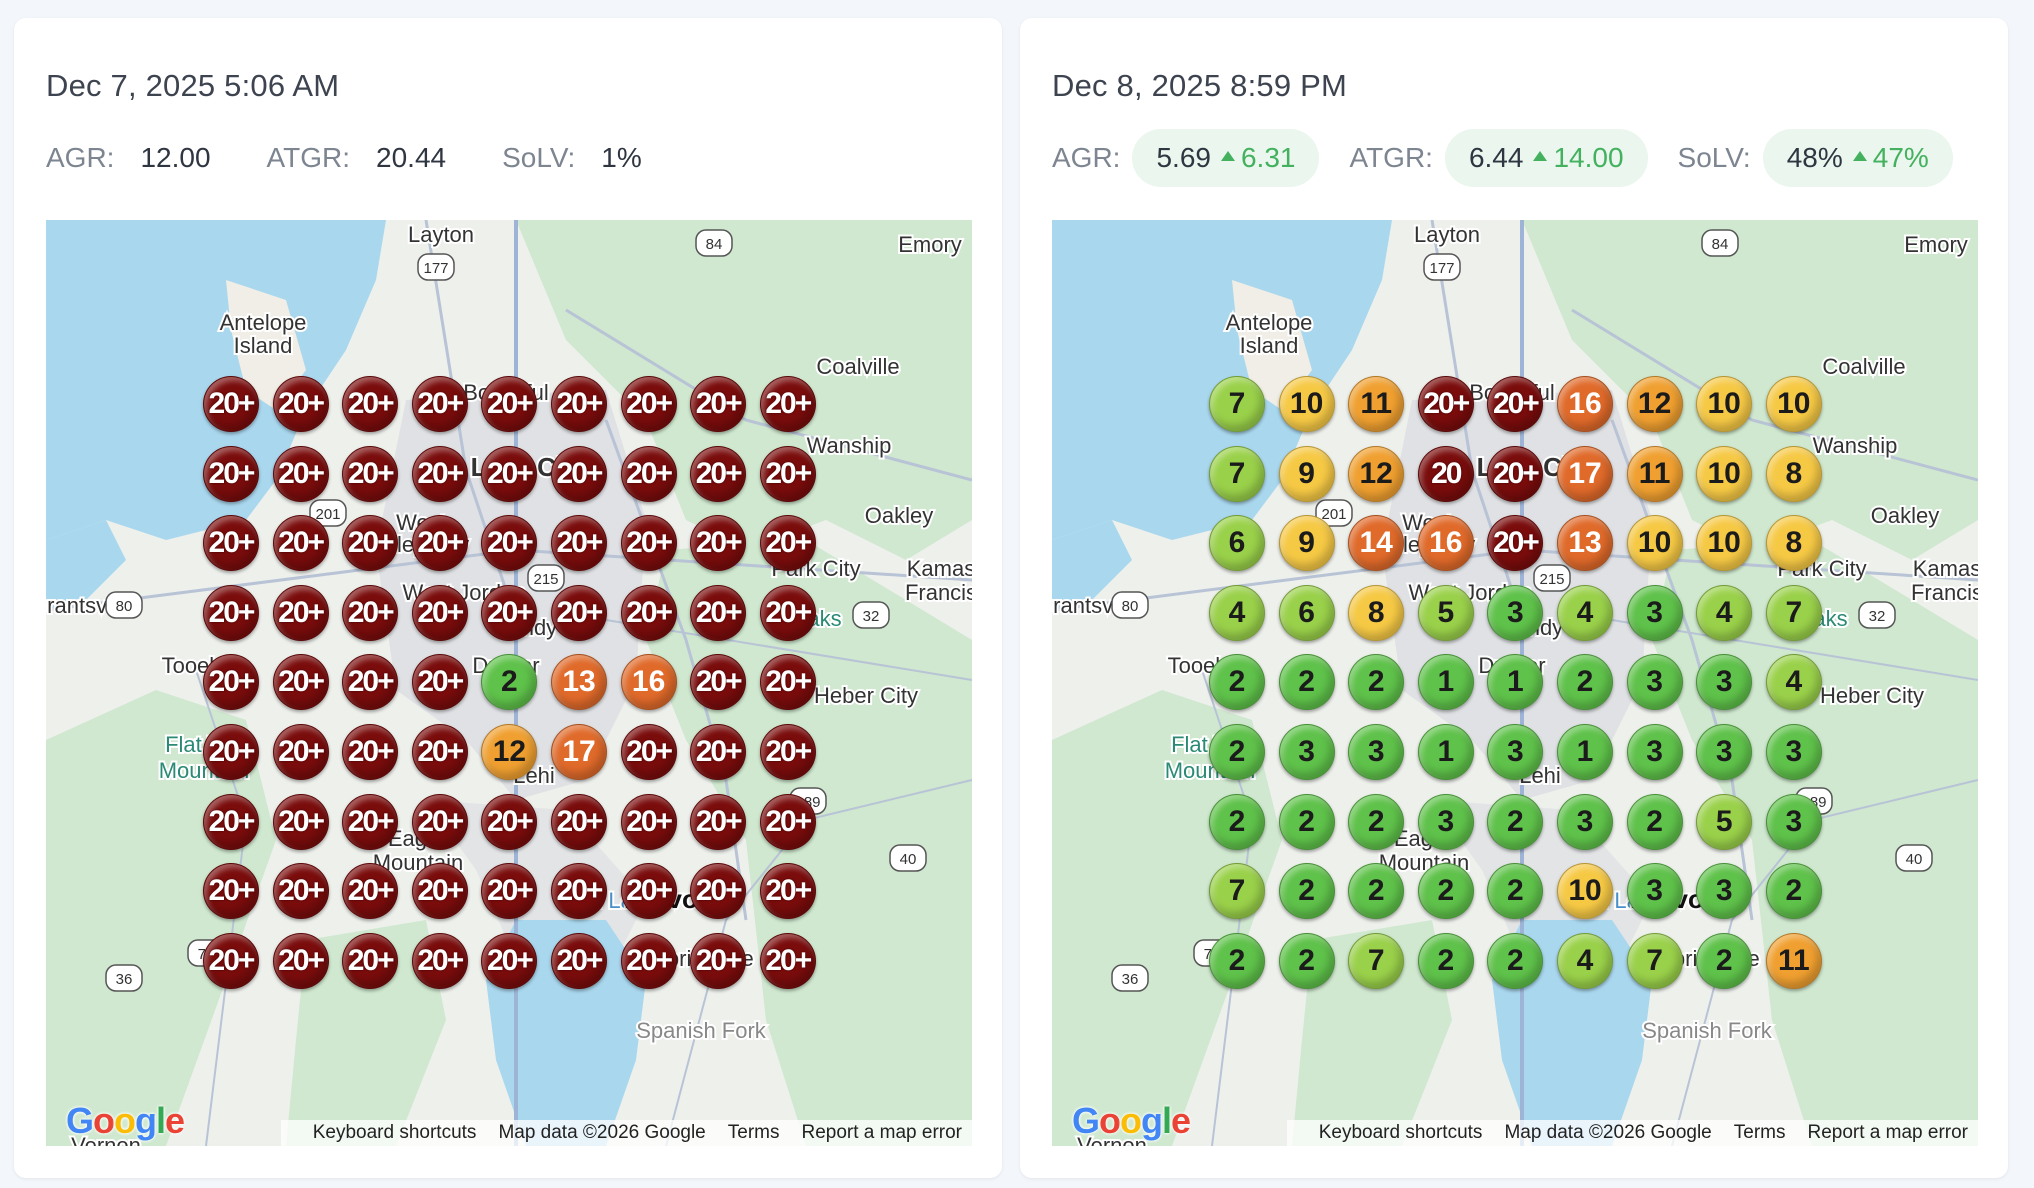 The image size is (2034, 1188). What do you see at coordinates (1306, 612) in the screenshot?
I see `rank-pin: 6` at bounding box center [1306, 612].